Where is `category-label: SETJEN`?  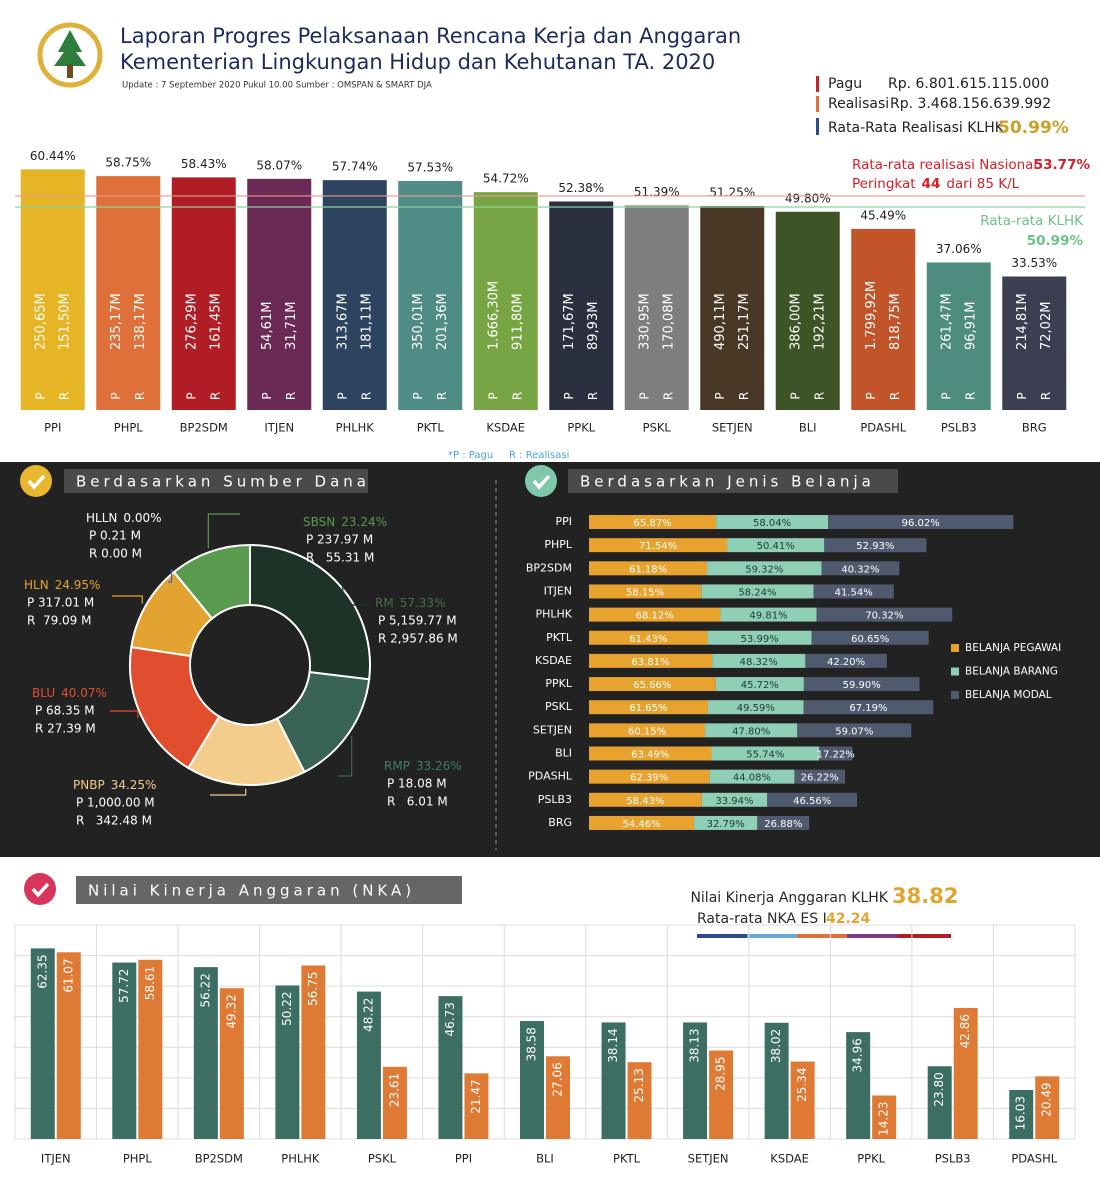 category-label: SETJEN is located at coordinates (732, 428).